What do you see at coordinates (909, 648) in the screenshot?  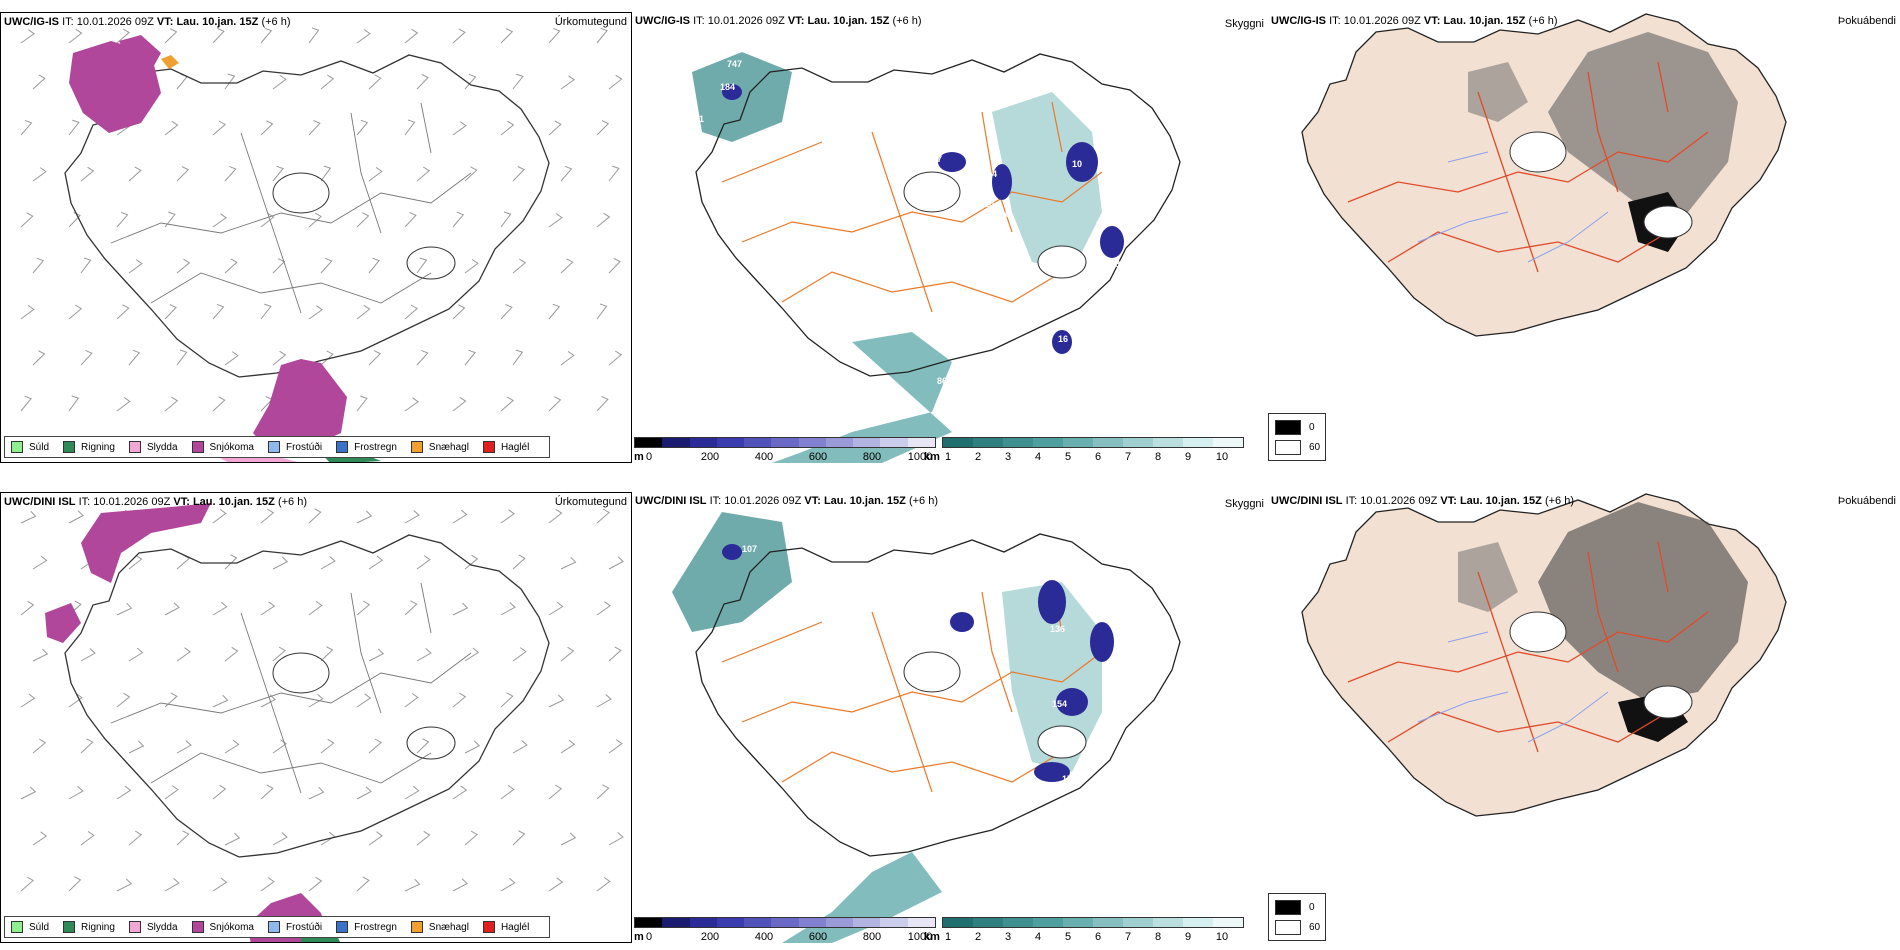 I see `cloud-labels-2: 143 107 102 19 136 14 154 174 19` at bounding box center [909, 648].